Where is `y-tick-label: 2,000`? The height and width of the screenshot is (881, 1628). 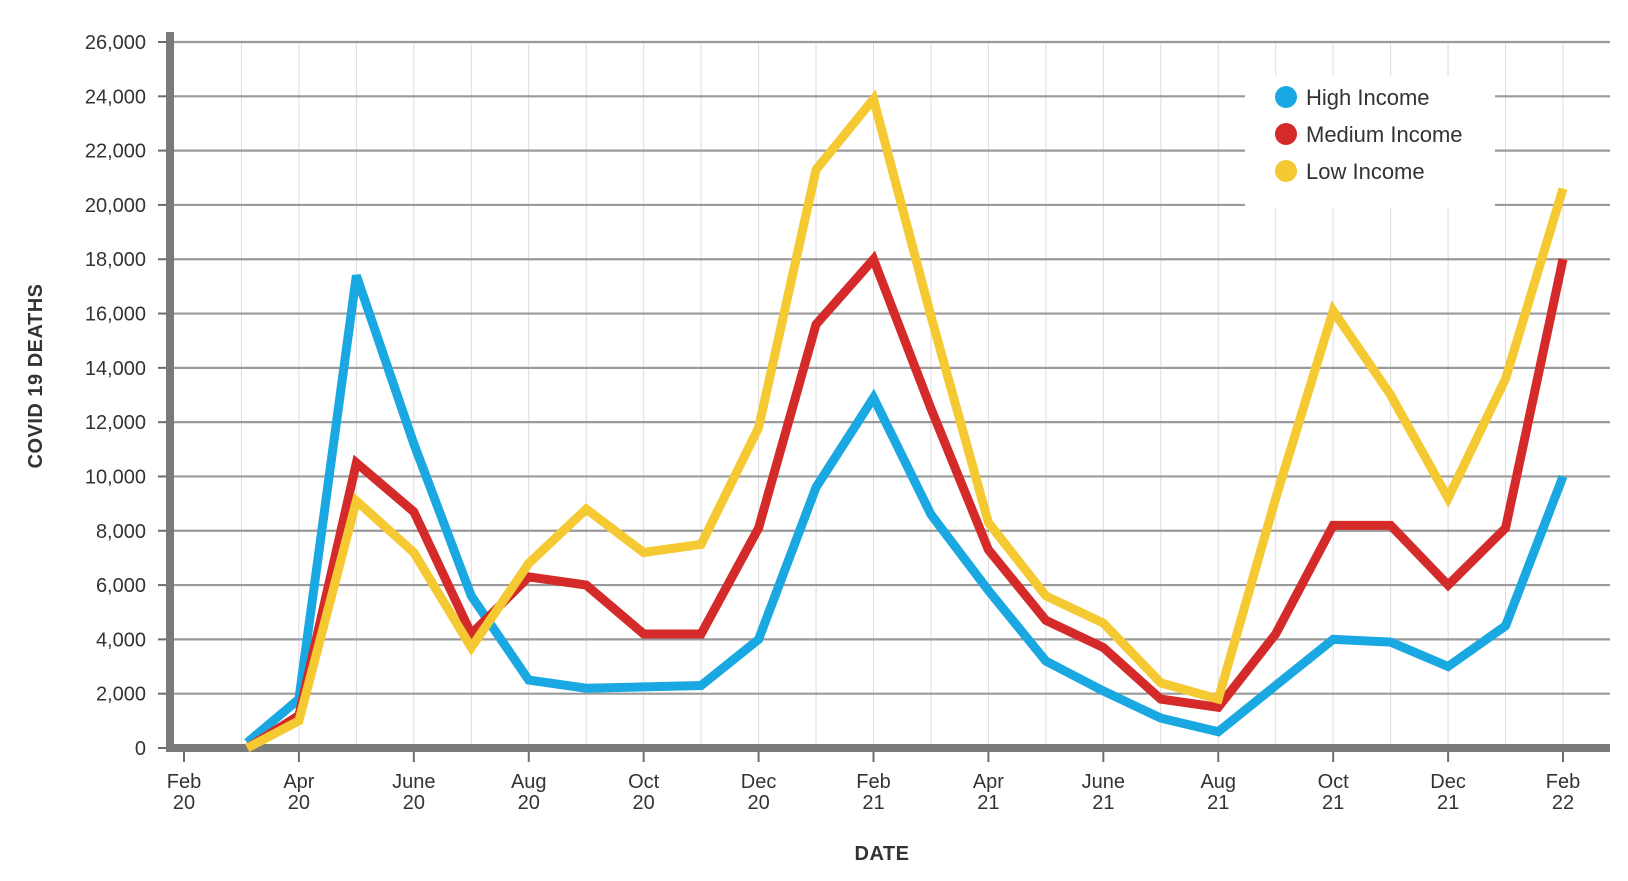 y-tick-label: 2,000 is located at coordinates (121, 695).